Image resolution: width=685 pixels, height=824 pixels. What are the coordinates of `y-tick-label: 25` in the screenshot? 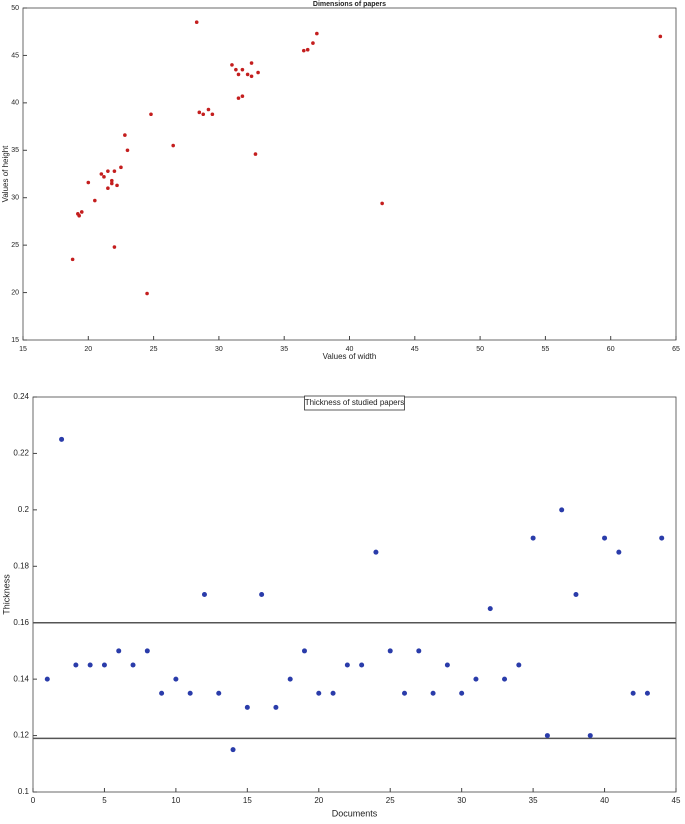 It's located at (15, 245).